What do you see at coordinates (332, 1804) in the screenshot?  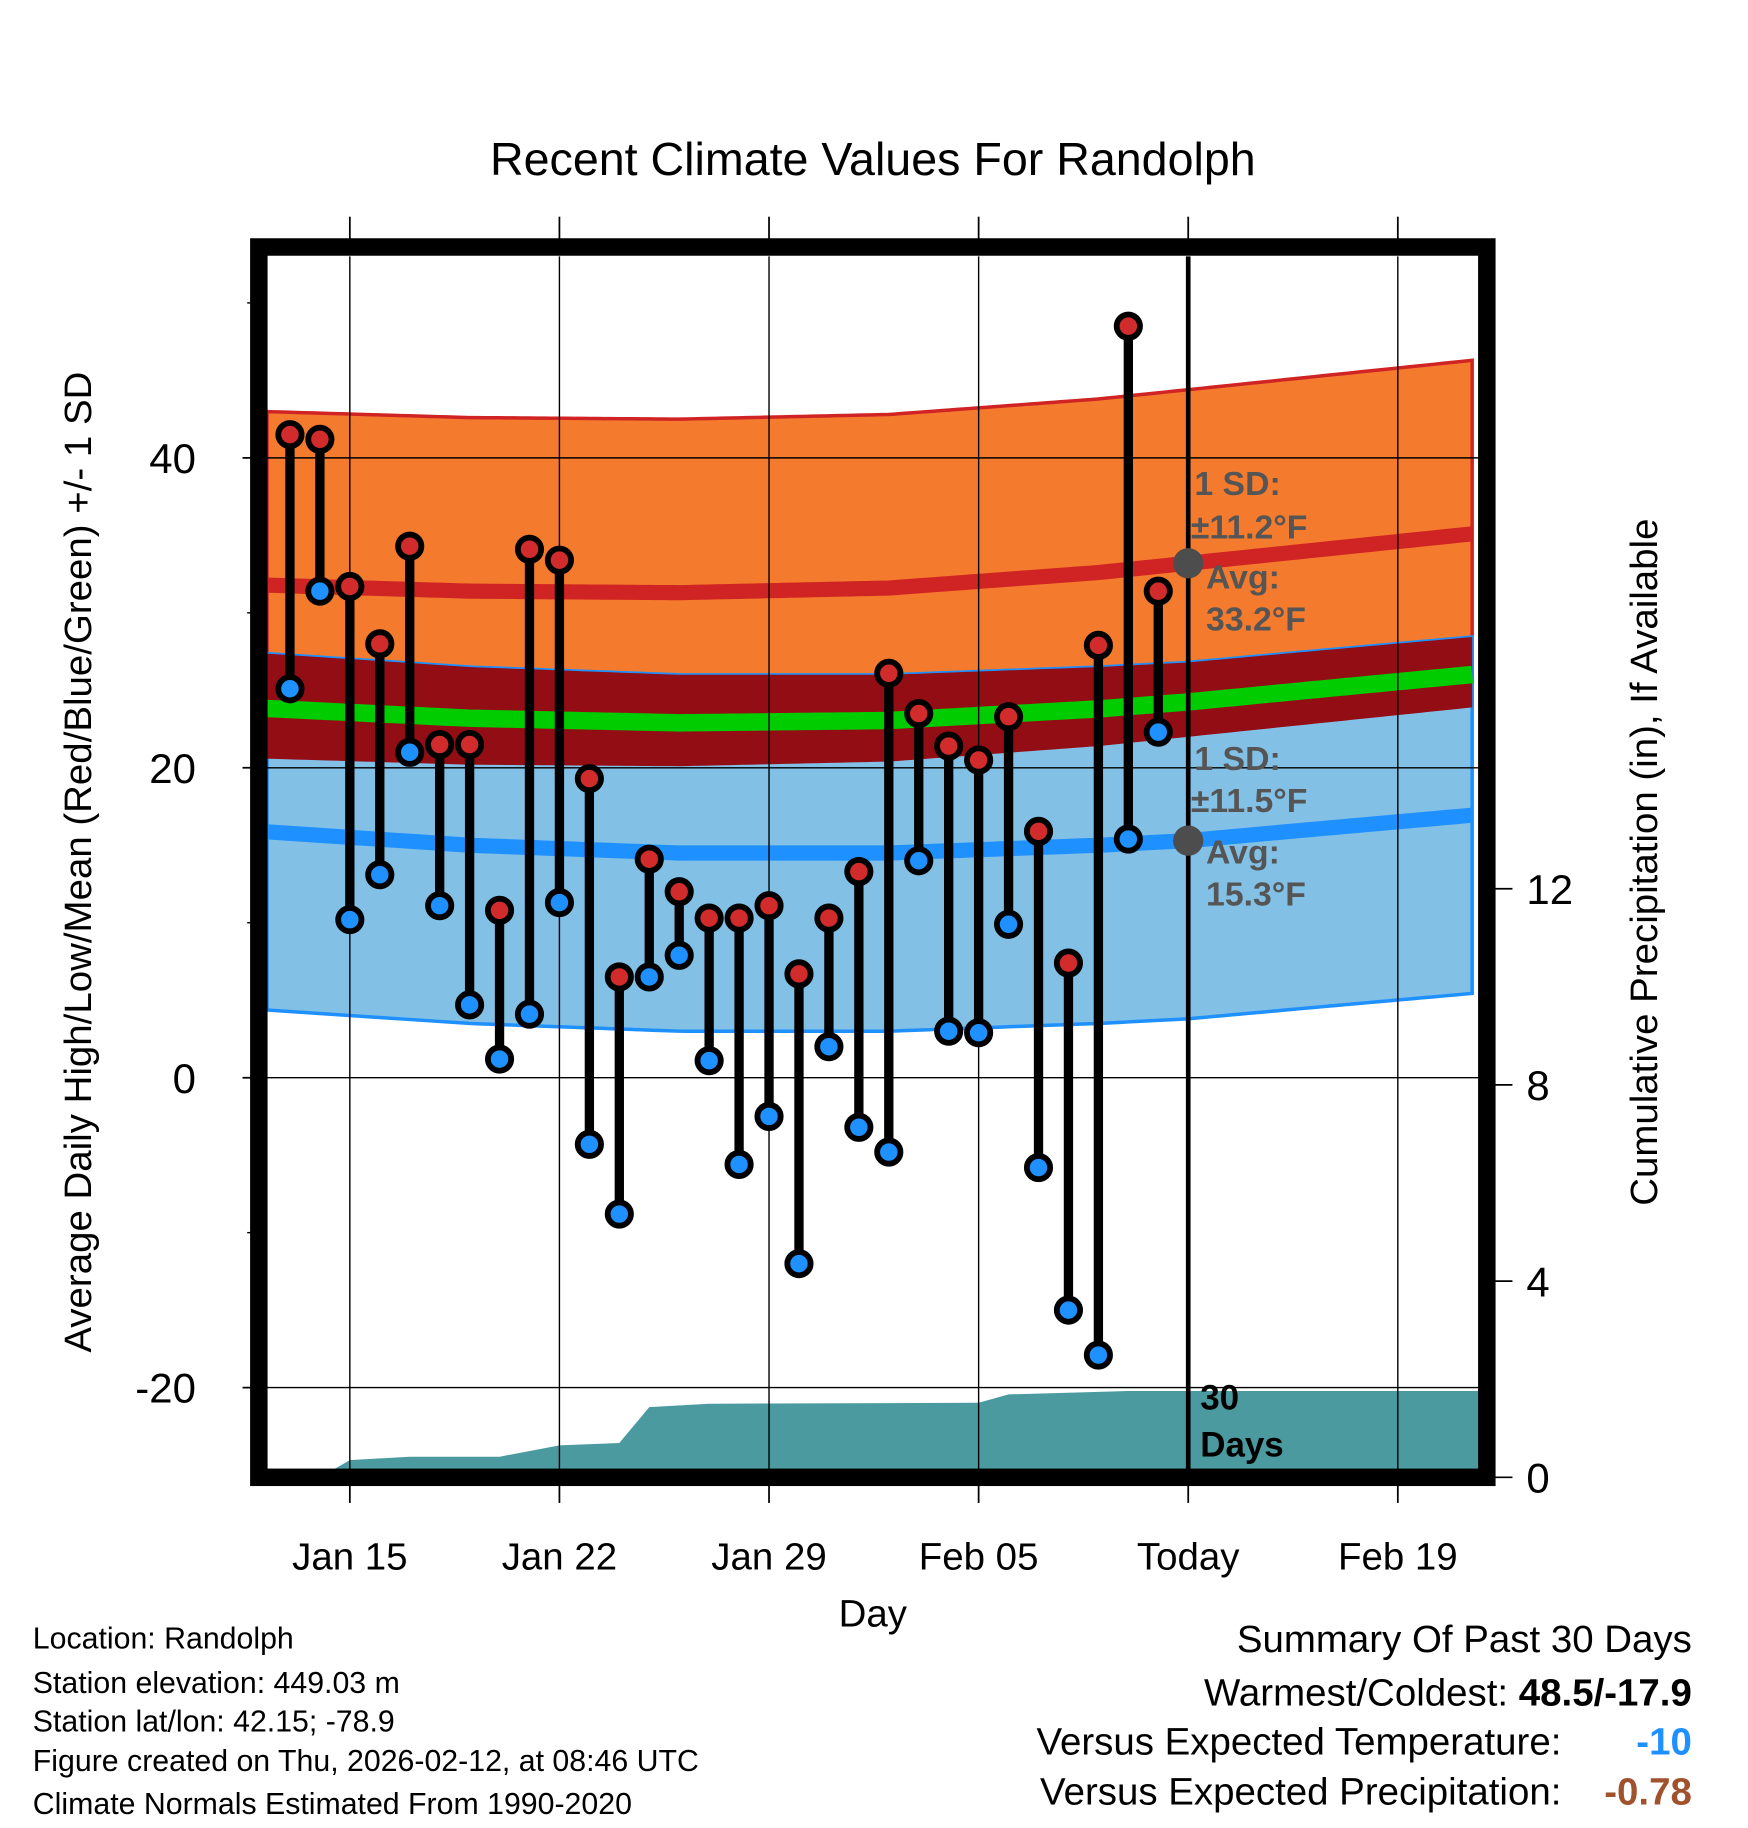 I see `info-normals: Climate Normals Estimated From 1990-2020` at bounding box center [332, 1804].